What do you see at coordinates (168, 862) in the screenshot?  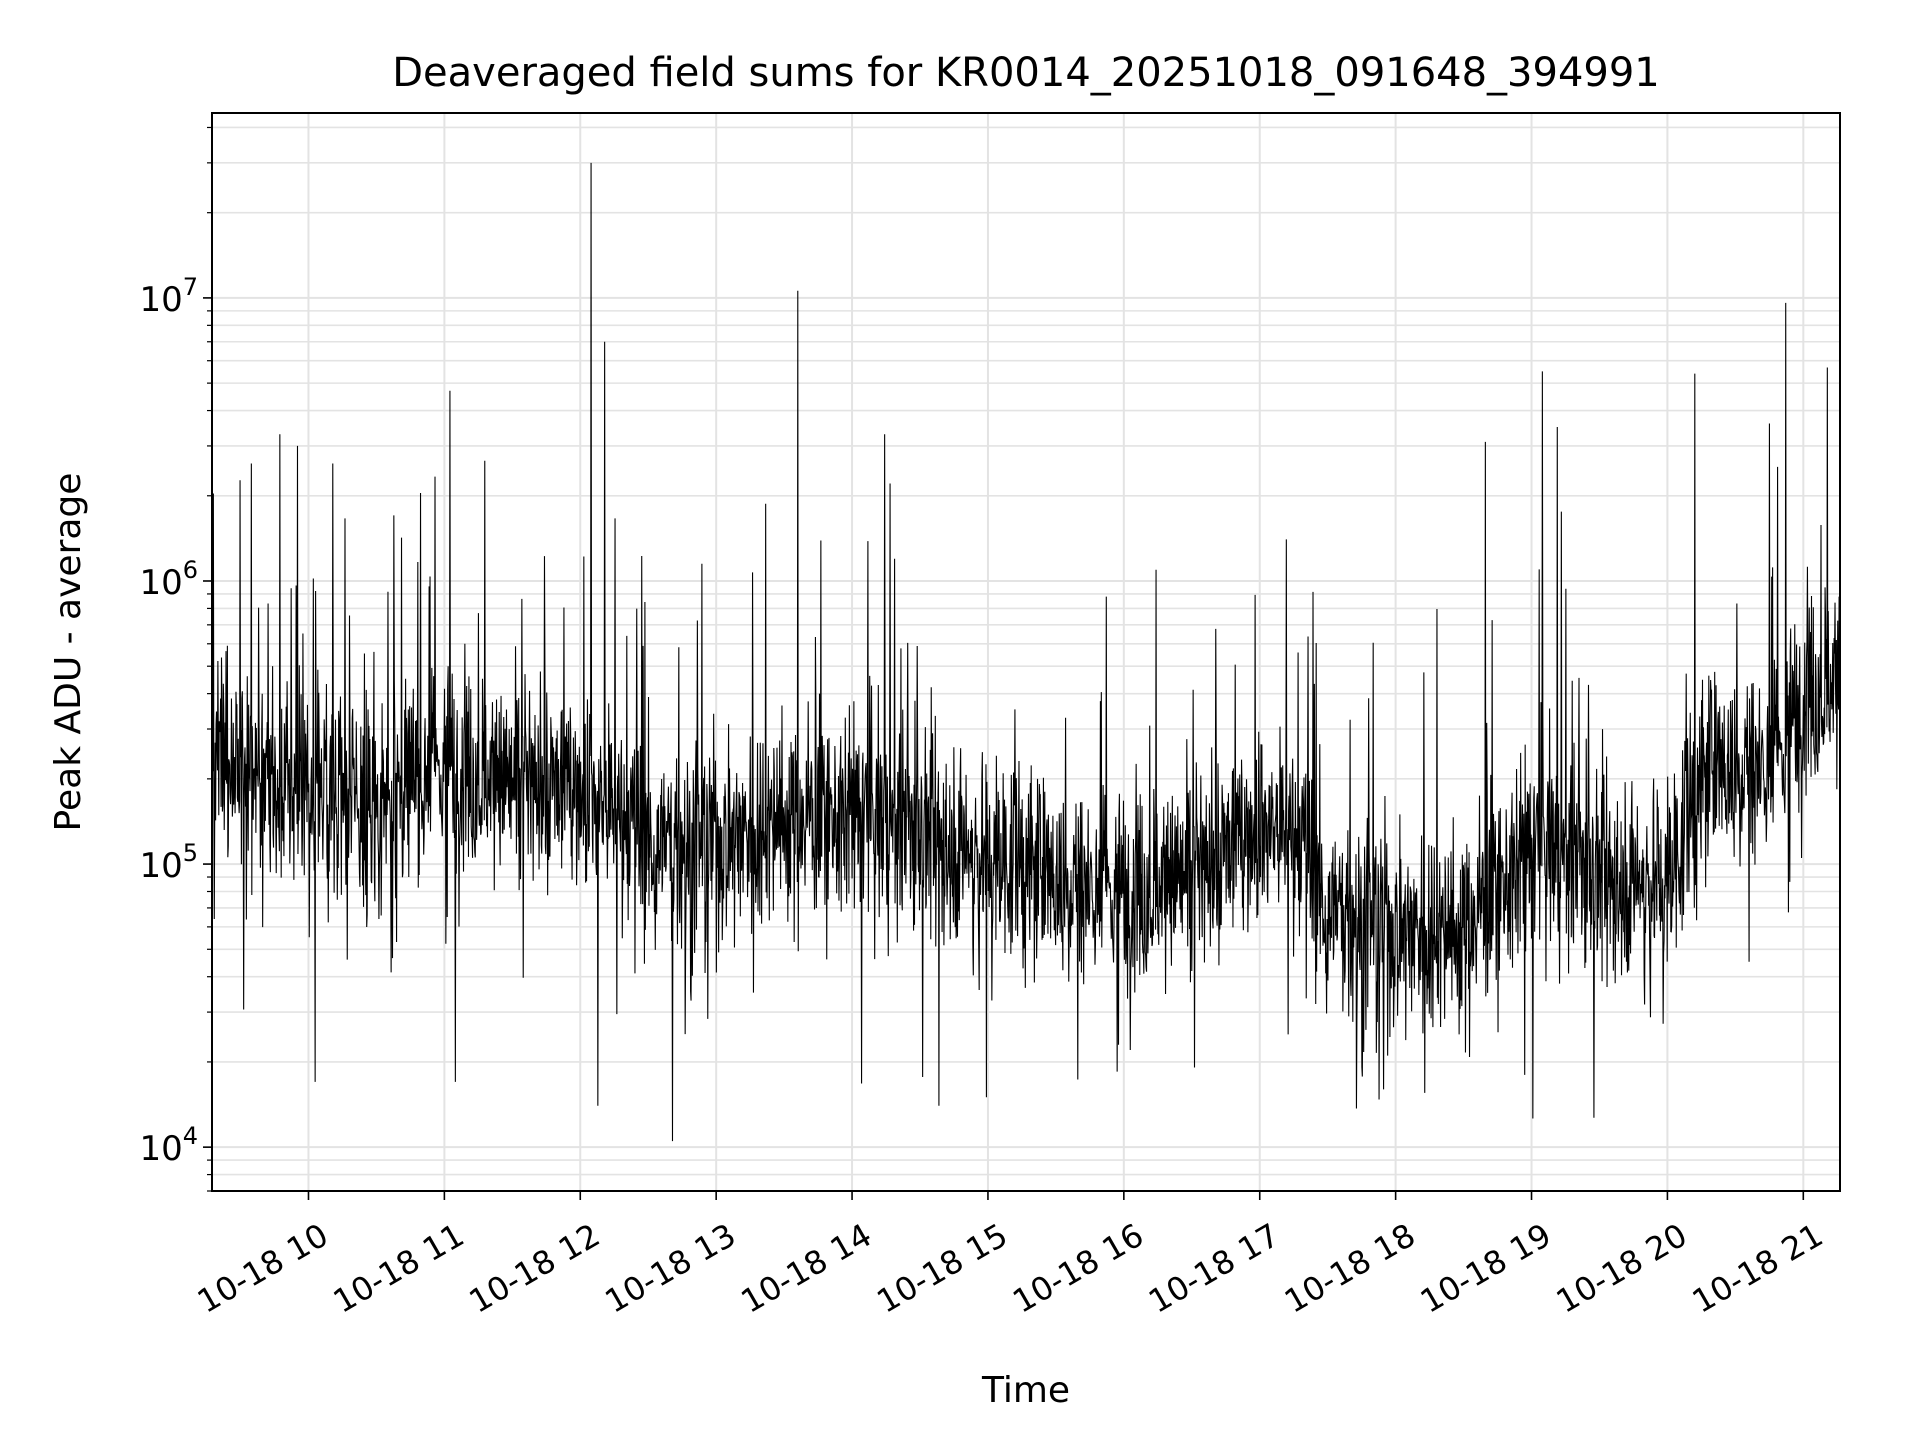 I see `y-tick-label: 10⁵` at bounding box center [168, 862].